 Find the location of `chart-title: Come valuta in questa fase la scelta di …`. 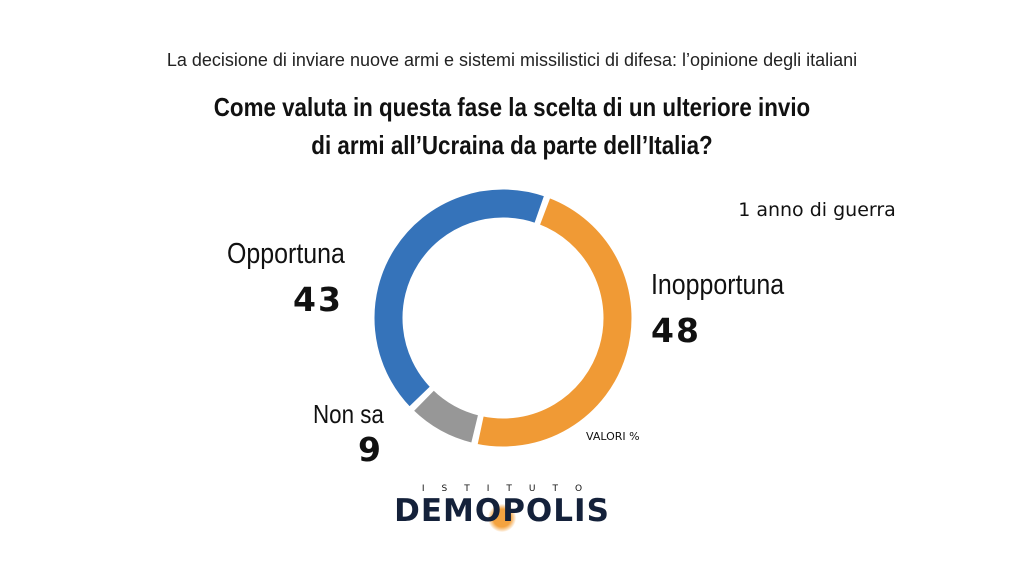

chart-title: Come valuta in questa fase la scelta di … is located at coordinates (512, 126).